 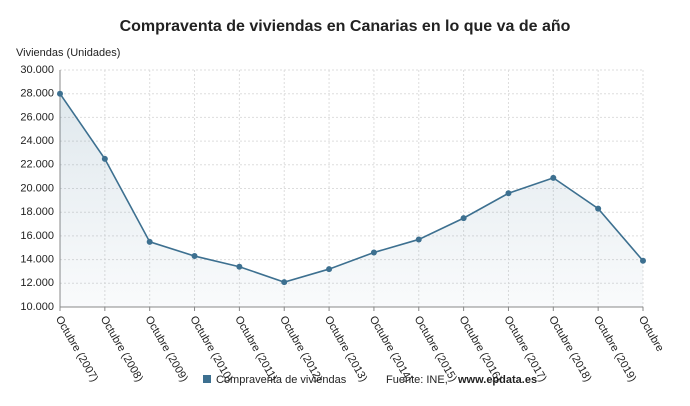 What do you see at coordinates (37, 260) in the screenshot?
I see `y-tick-label: 14.000` at bounding box center [37, 260].